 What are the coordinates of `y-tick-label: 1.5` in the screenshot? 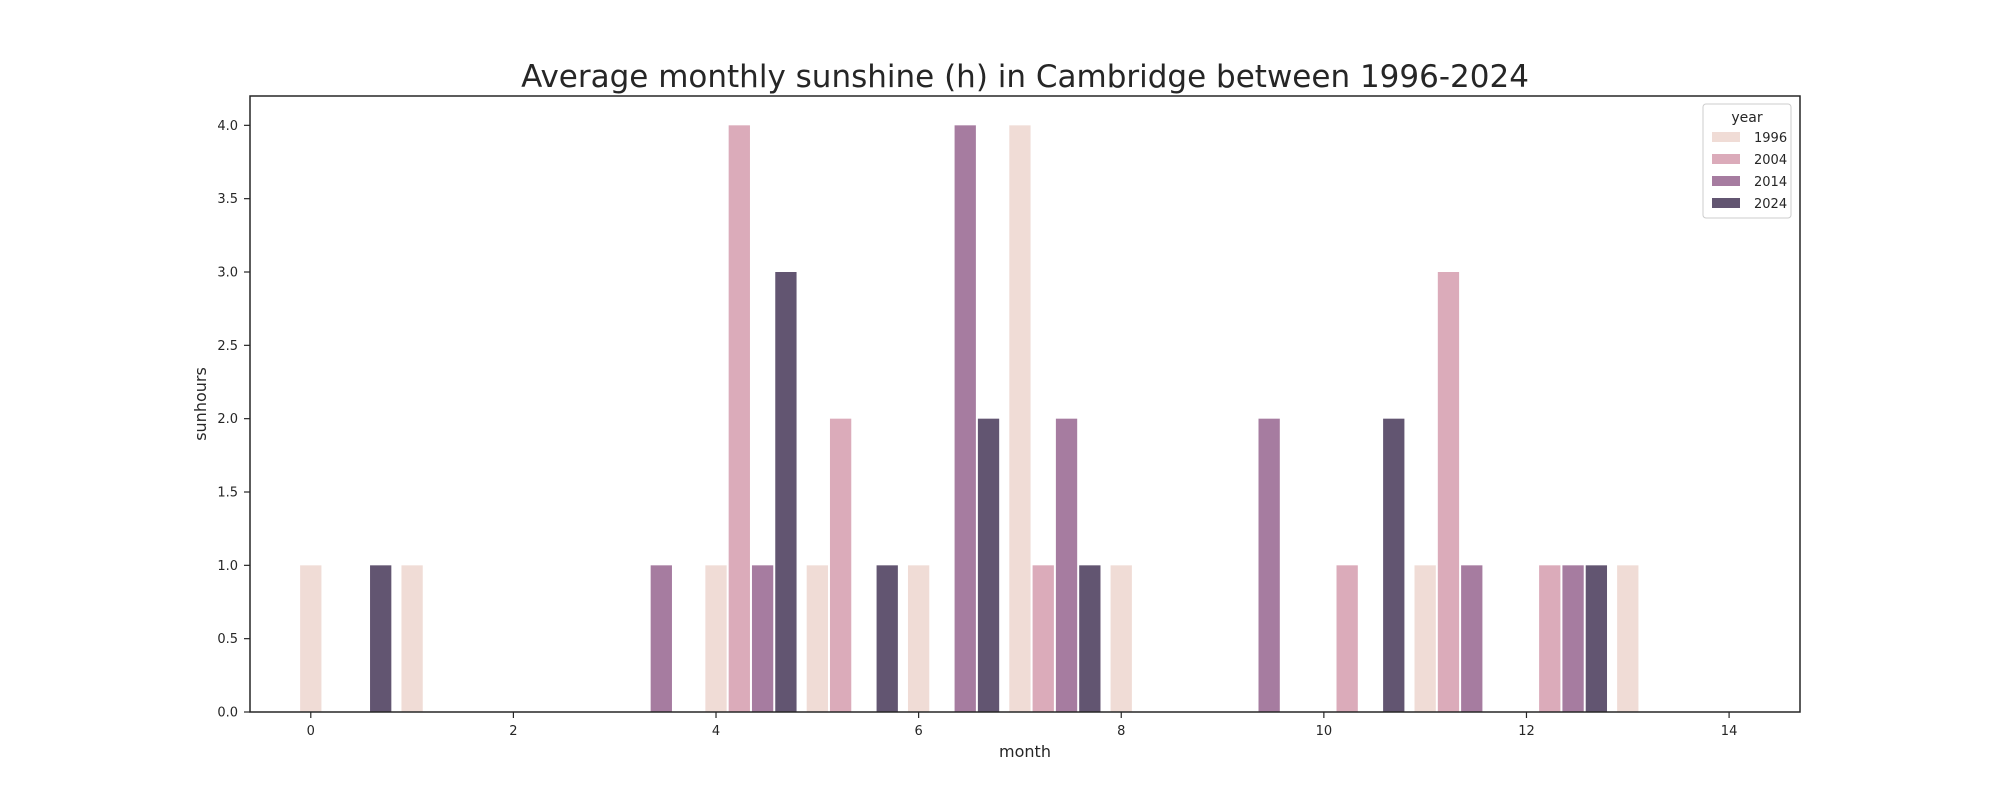 It's located at (227, 493).